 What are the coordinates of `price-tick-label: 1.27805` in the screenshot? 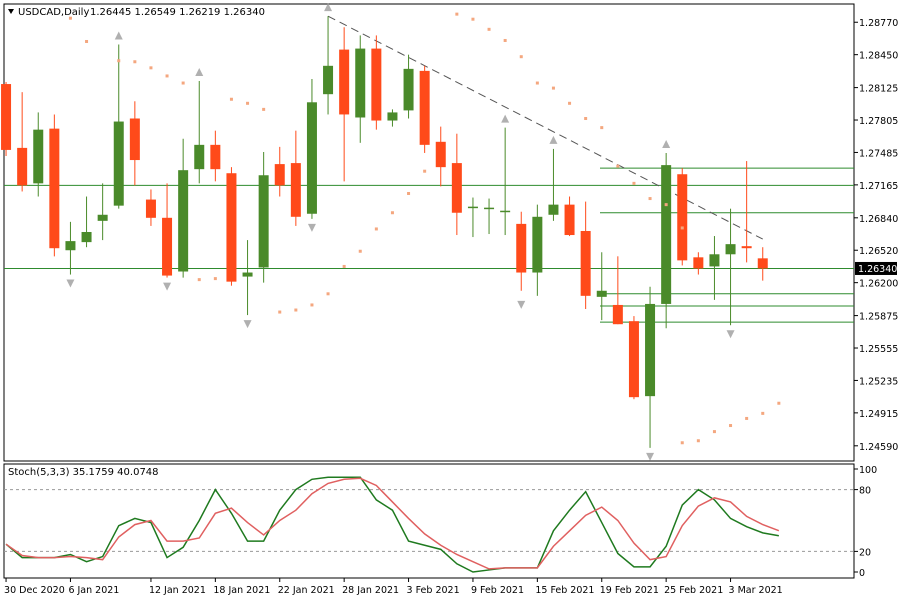 It's located at (878, 121).